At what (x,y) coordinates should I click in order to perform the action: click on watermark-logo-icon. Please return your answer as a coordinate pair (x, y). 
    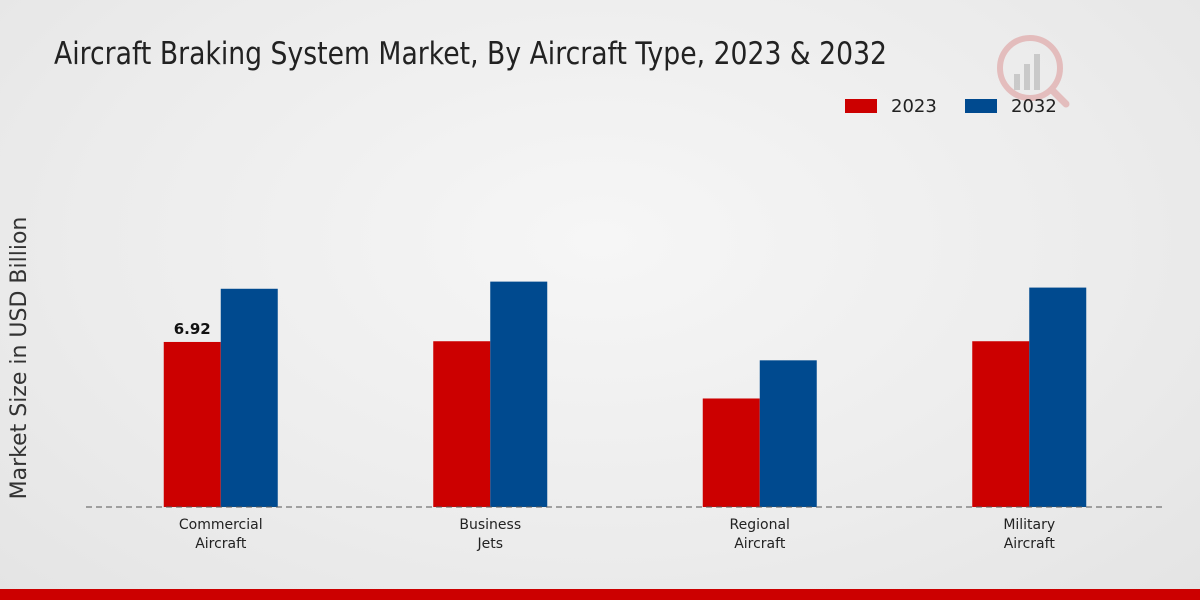
    Looking at the image, I should click on (1033, 71).